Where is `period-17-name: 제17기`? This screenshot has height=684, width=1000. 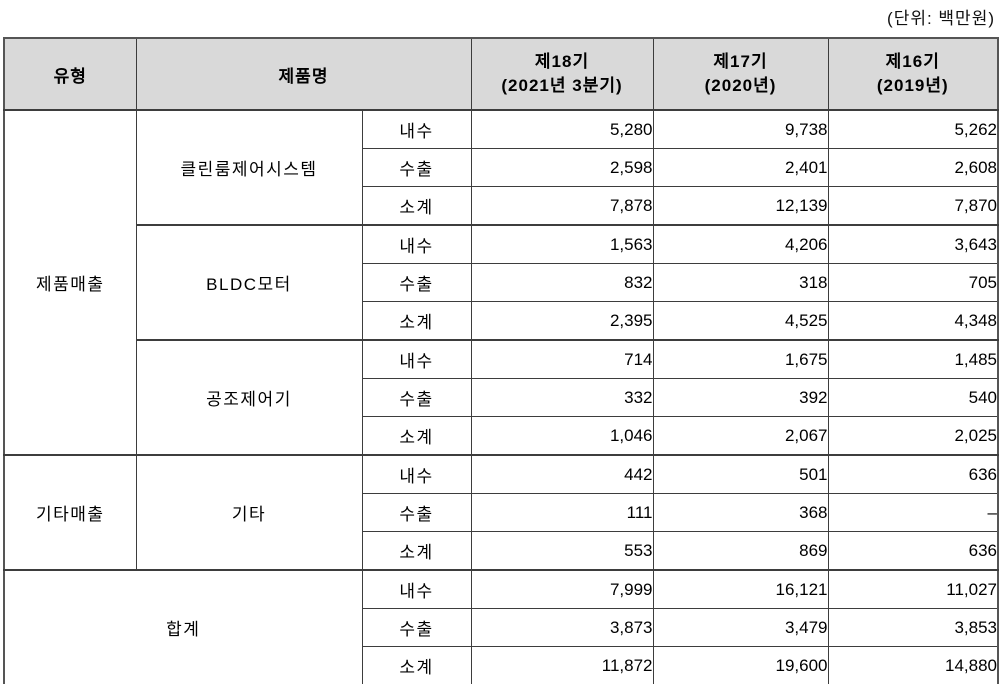
period-17-name: 제17기 is located at coordinates (740, 61).